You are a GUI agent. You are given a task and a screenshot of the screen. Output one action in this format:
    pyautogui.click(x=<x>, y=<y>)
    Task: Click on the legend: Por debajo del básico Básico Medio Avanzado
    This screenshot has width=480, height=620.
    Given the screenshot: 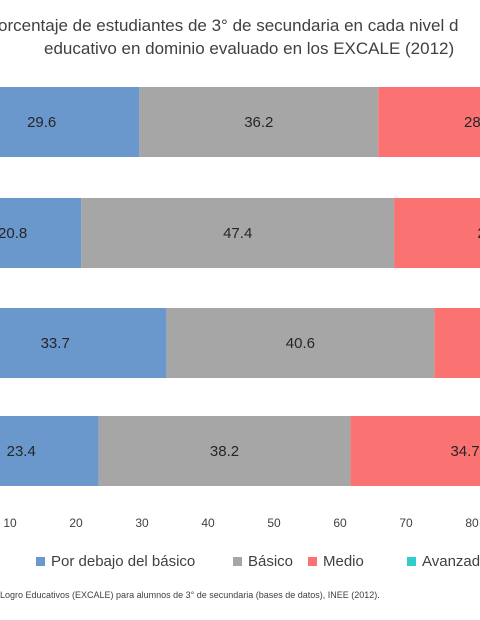 What is the action you would take?
    pyautogui.click(x=240, y=564)
    